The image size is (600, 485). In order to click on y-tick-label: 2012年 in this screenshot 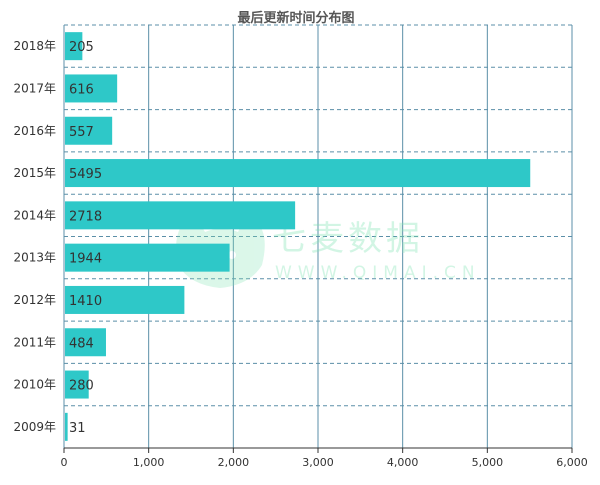, I will do `click(34, 300)`.